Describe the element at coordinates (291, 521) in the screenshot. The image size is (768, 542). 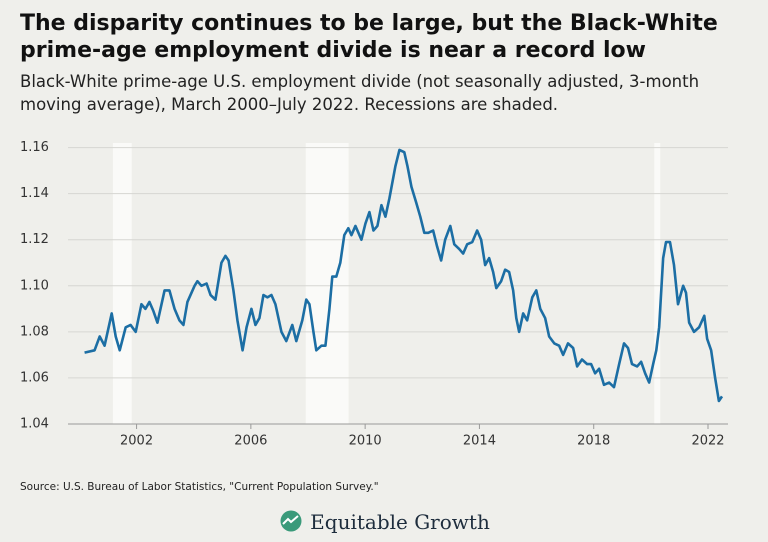
I see `brand-logo` at that location.